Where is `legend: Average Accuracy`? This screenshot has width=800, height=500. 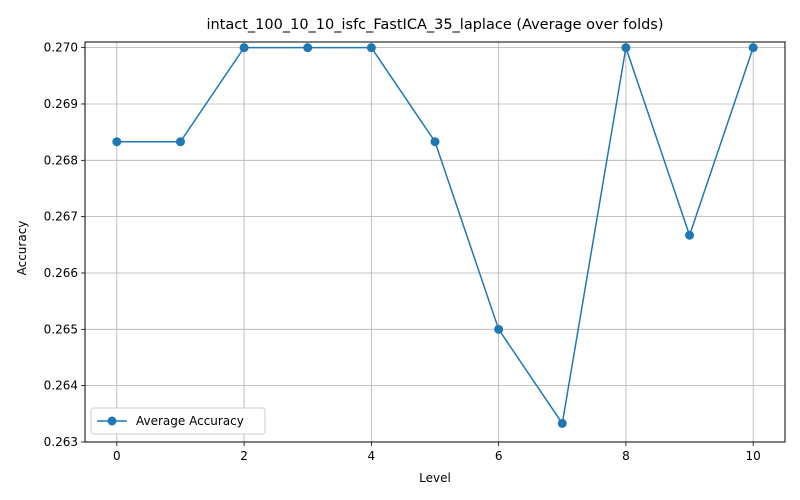 legend: Average Accuracy is located at coordinates (178, 421).